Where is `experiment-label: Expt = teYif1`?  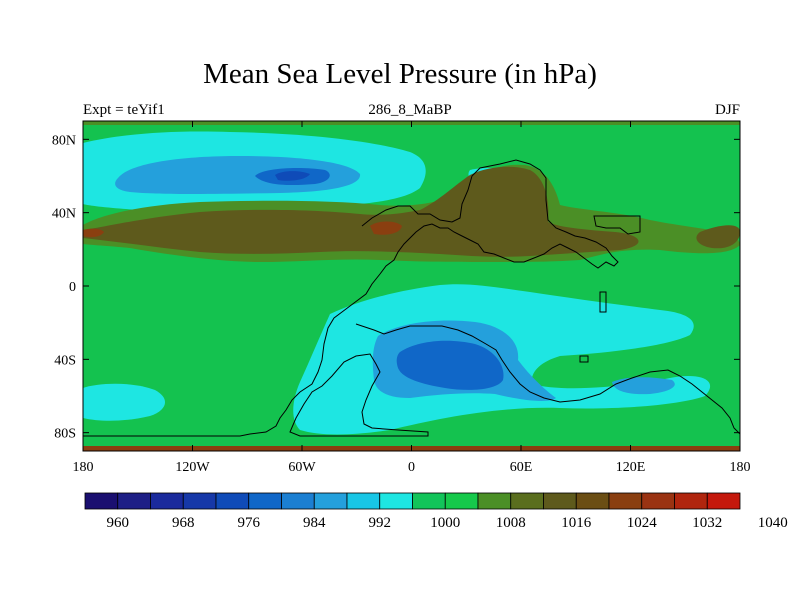
experiment-label: Expt = teYif1 is located at coordinates (124, 110).